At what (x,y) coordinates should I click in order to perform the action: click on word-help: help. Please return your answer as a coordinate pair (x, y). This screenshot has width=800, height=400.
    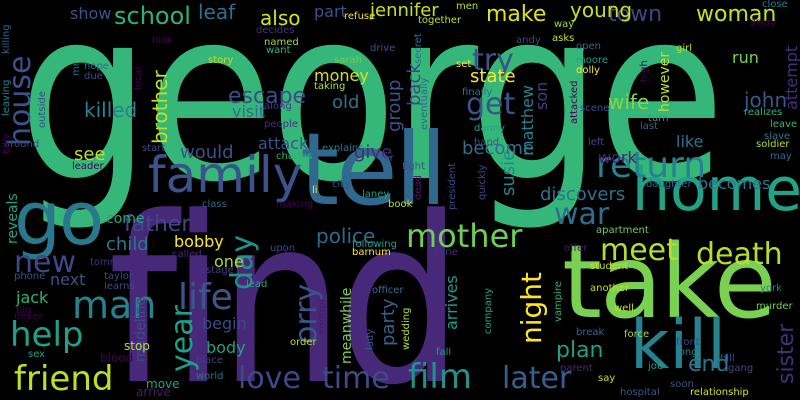
    Looking at the image, I should click on (47, 335).